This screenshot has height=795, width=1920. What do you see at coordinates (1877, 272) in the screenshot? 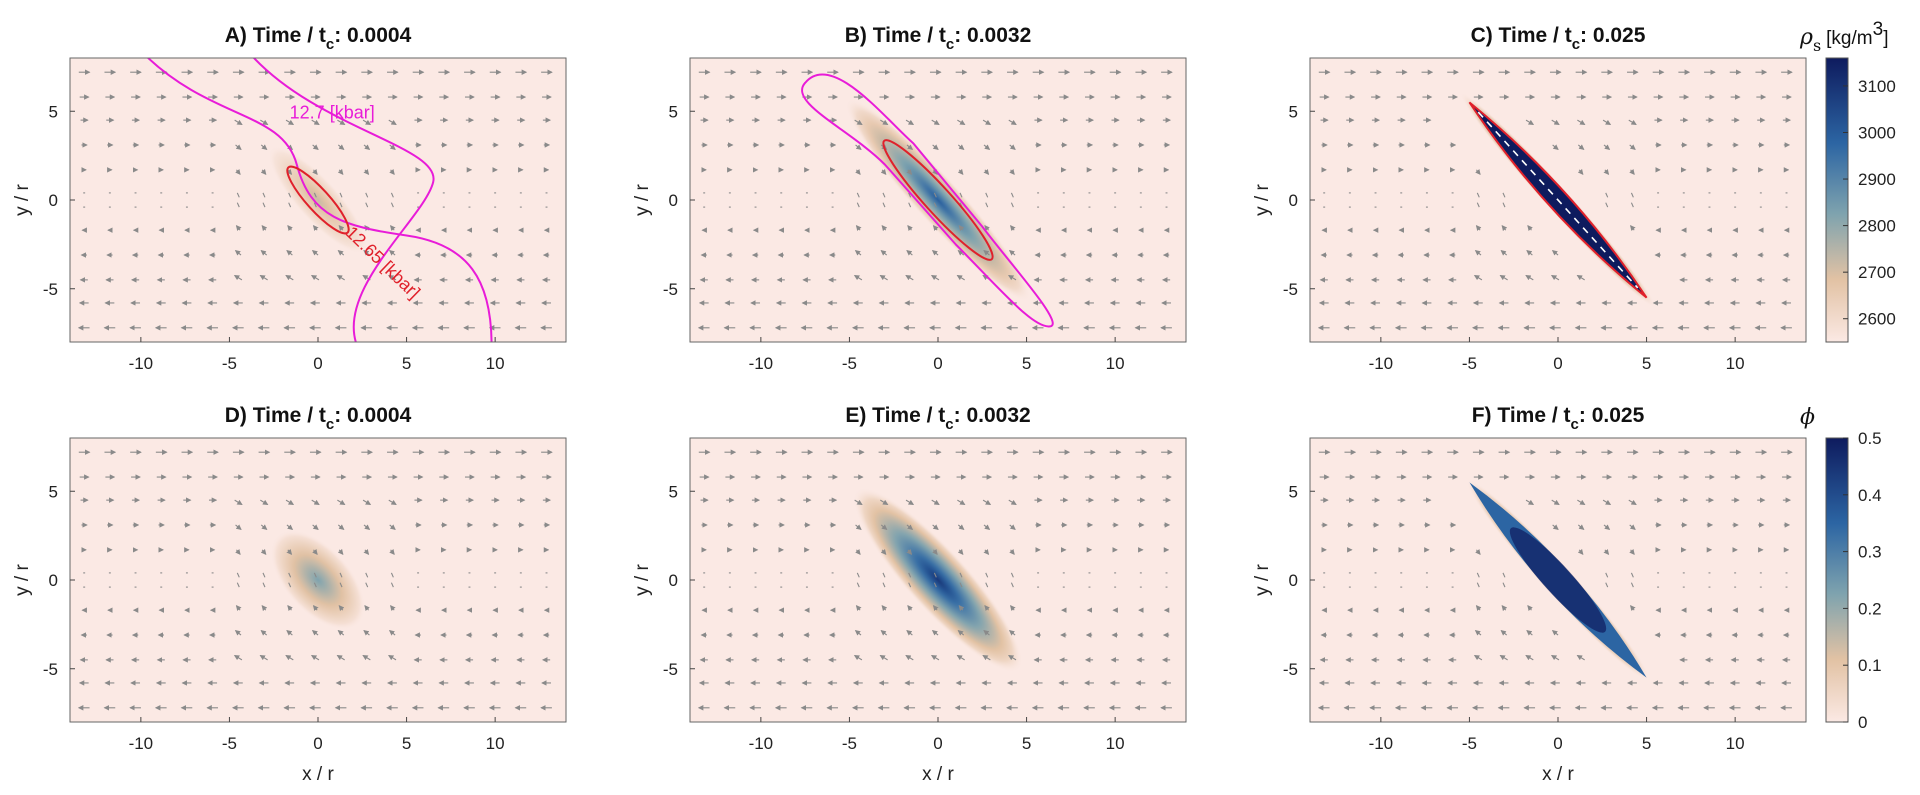
I see `colorbar-tick-label: 2700` at bounding box center [1877, 272].